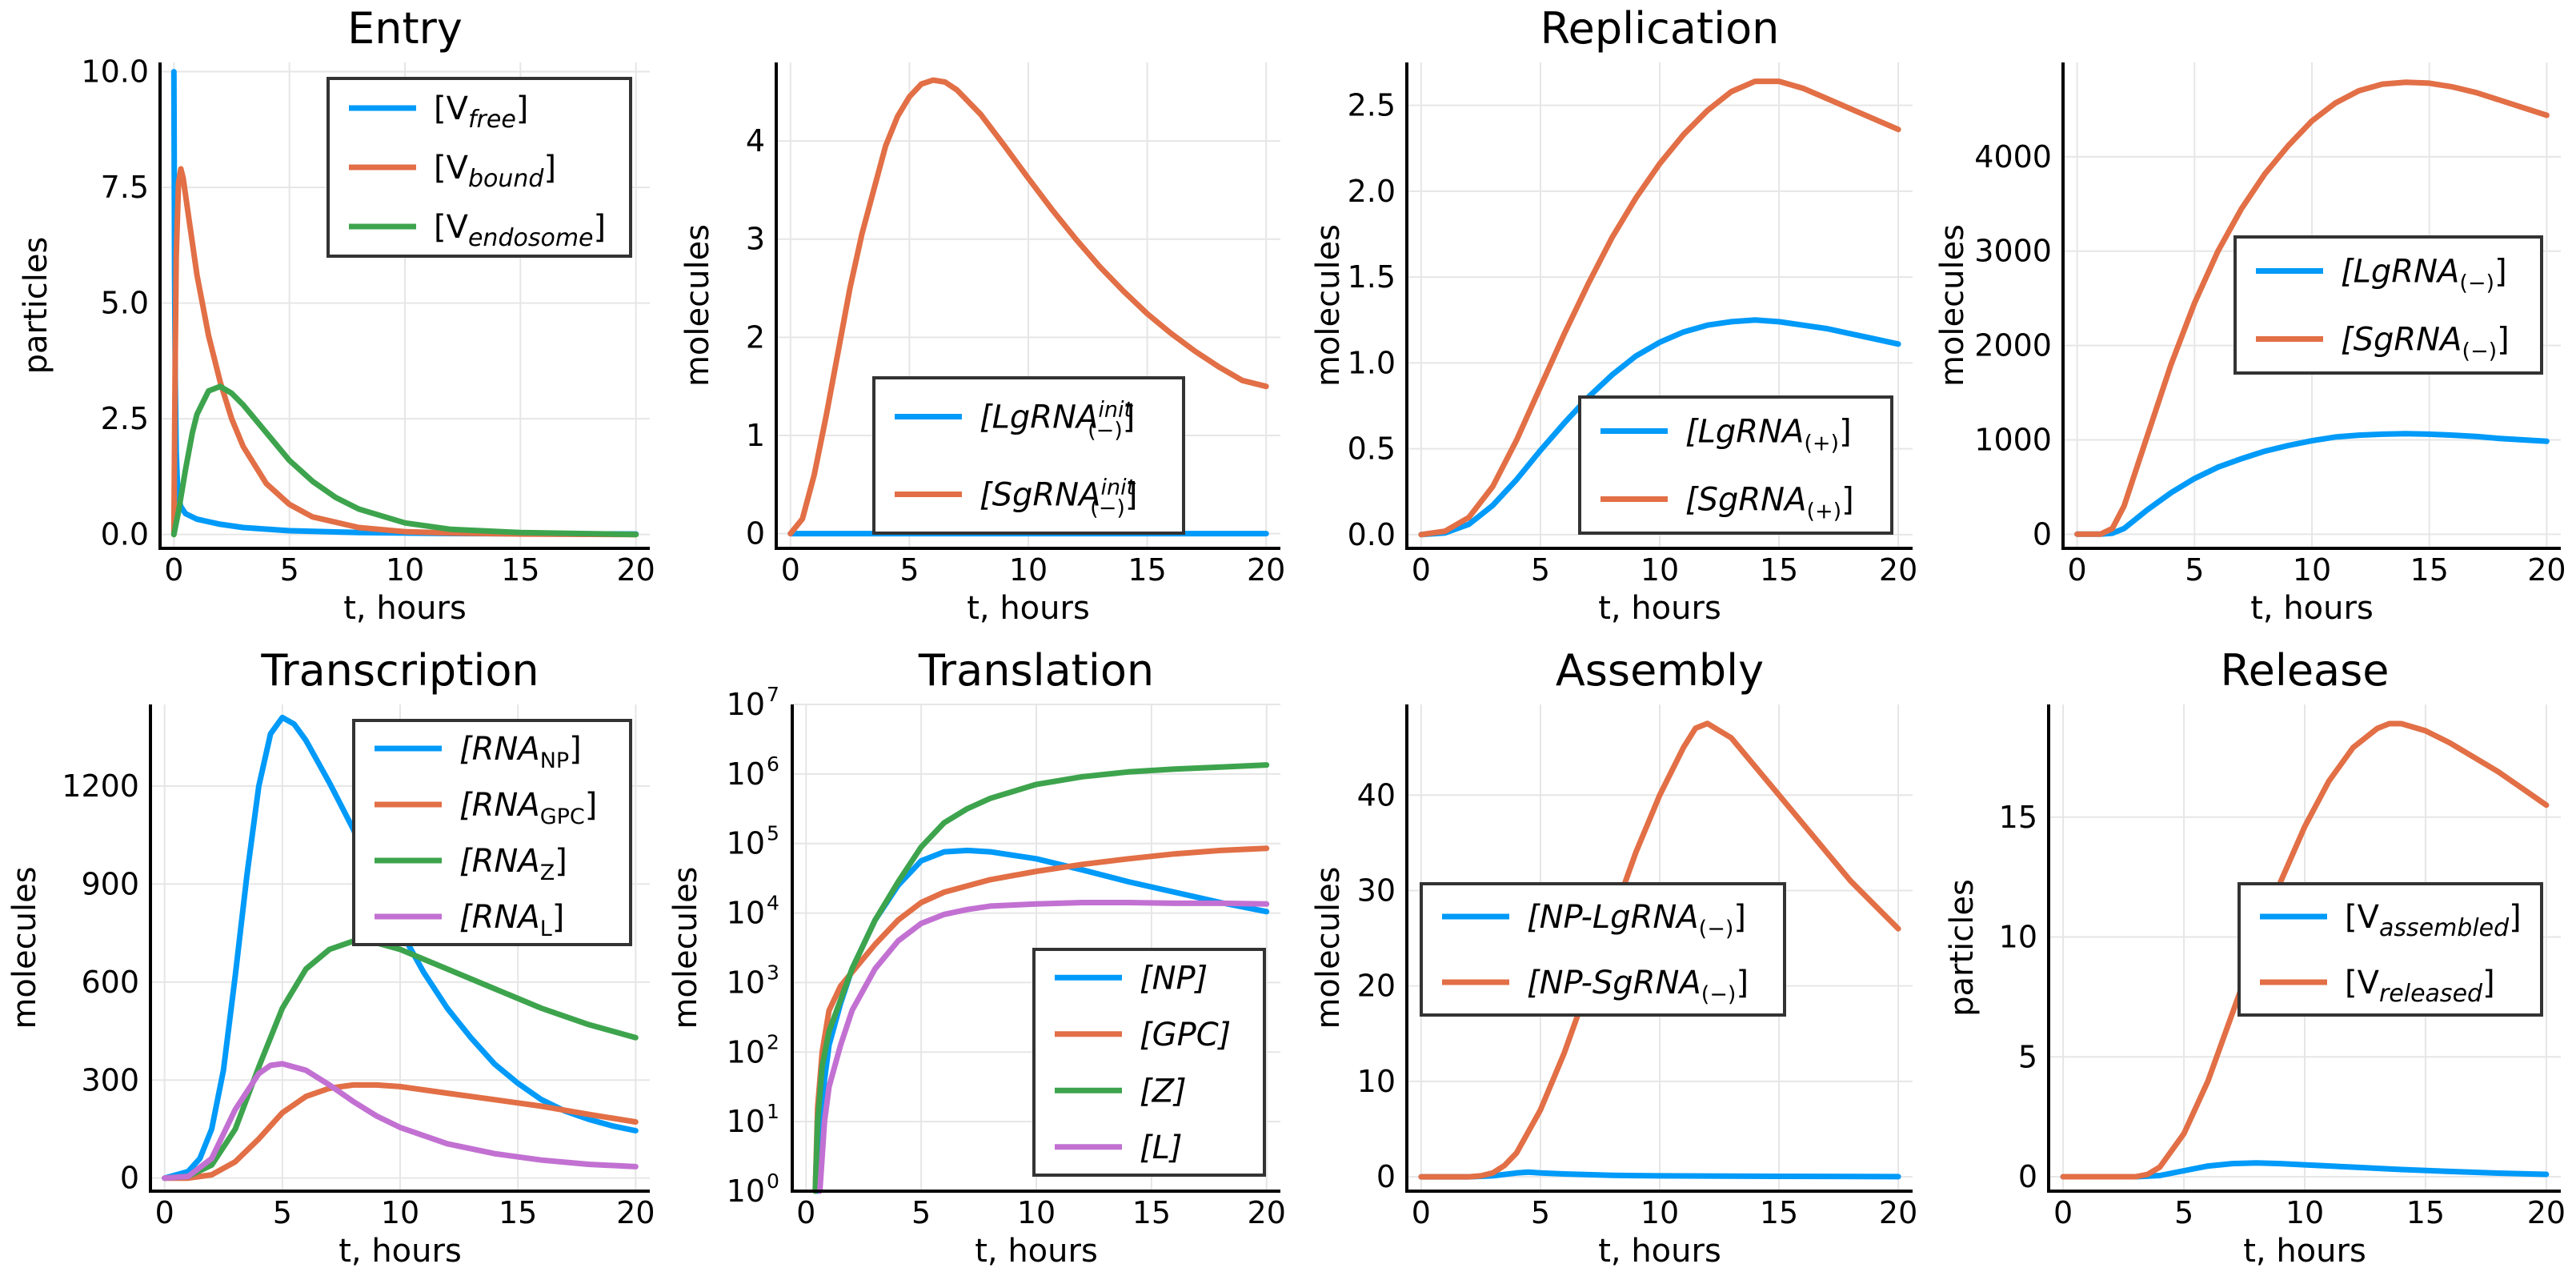  Describe the element at coordinates (115, 72) in the screenshot. I see `y-tick-label: 10.0` at that location.